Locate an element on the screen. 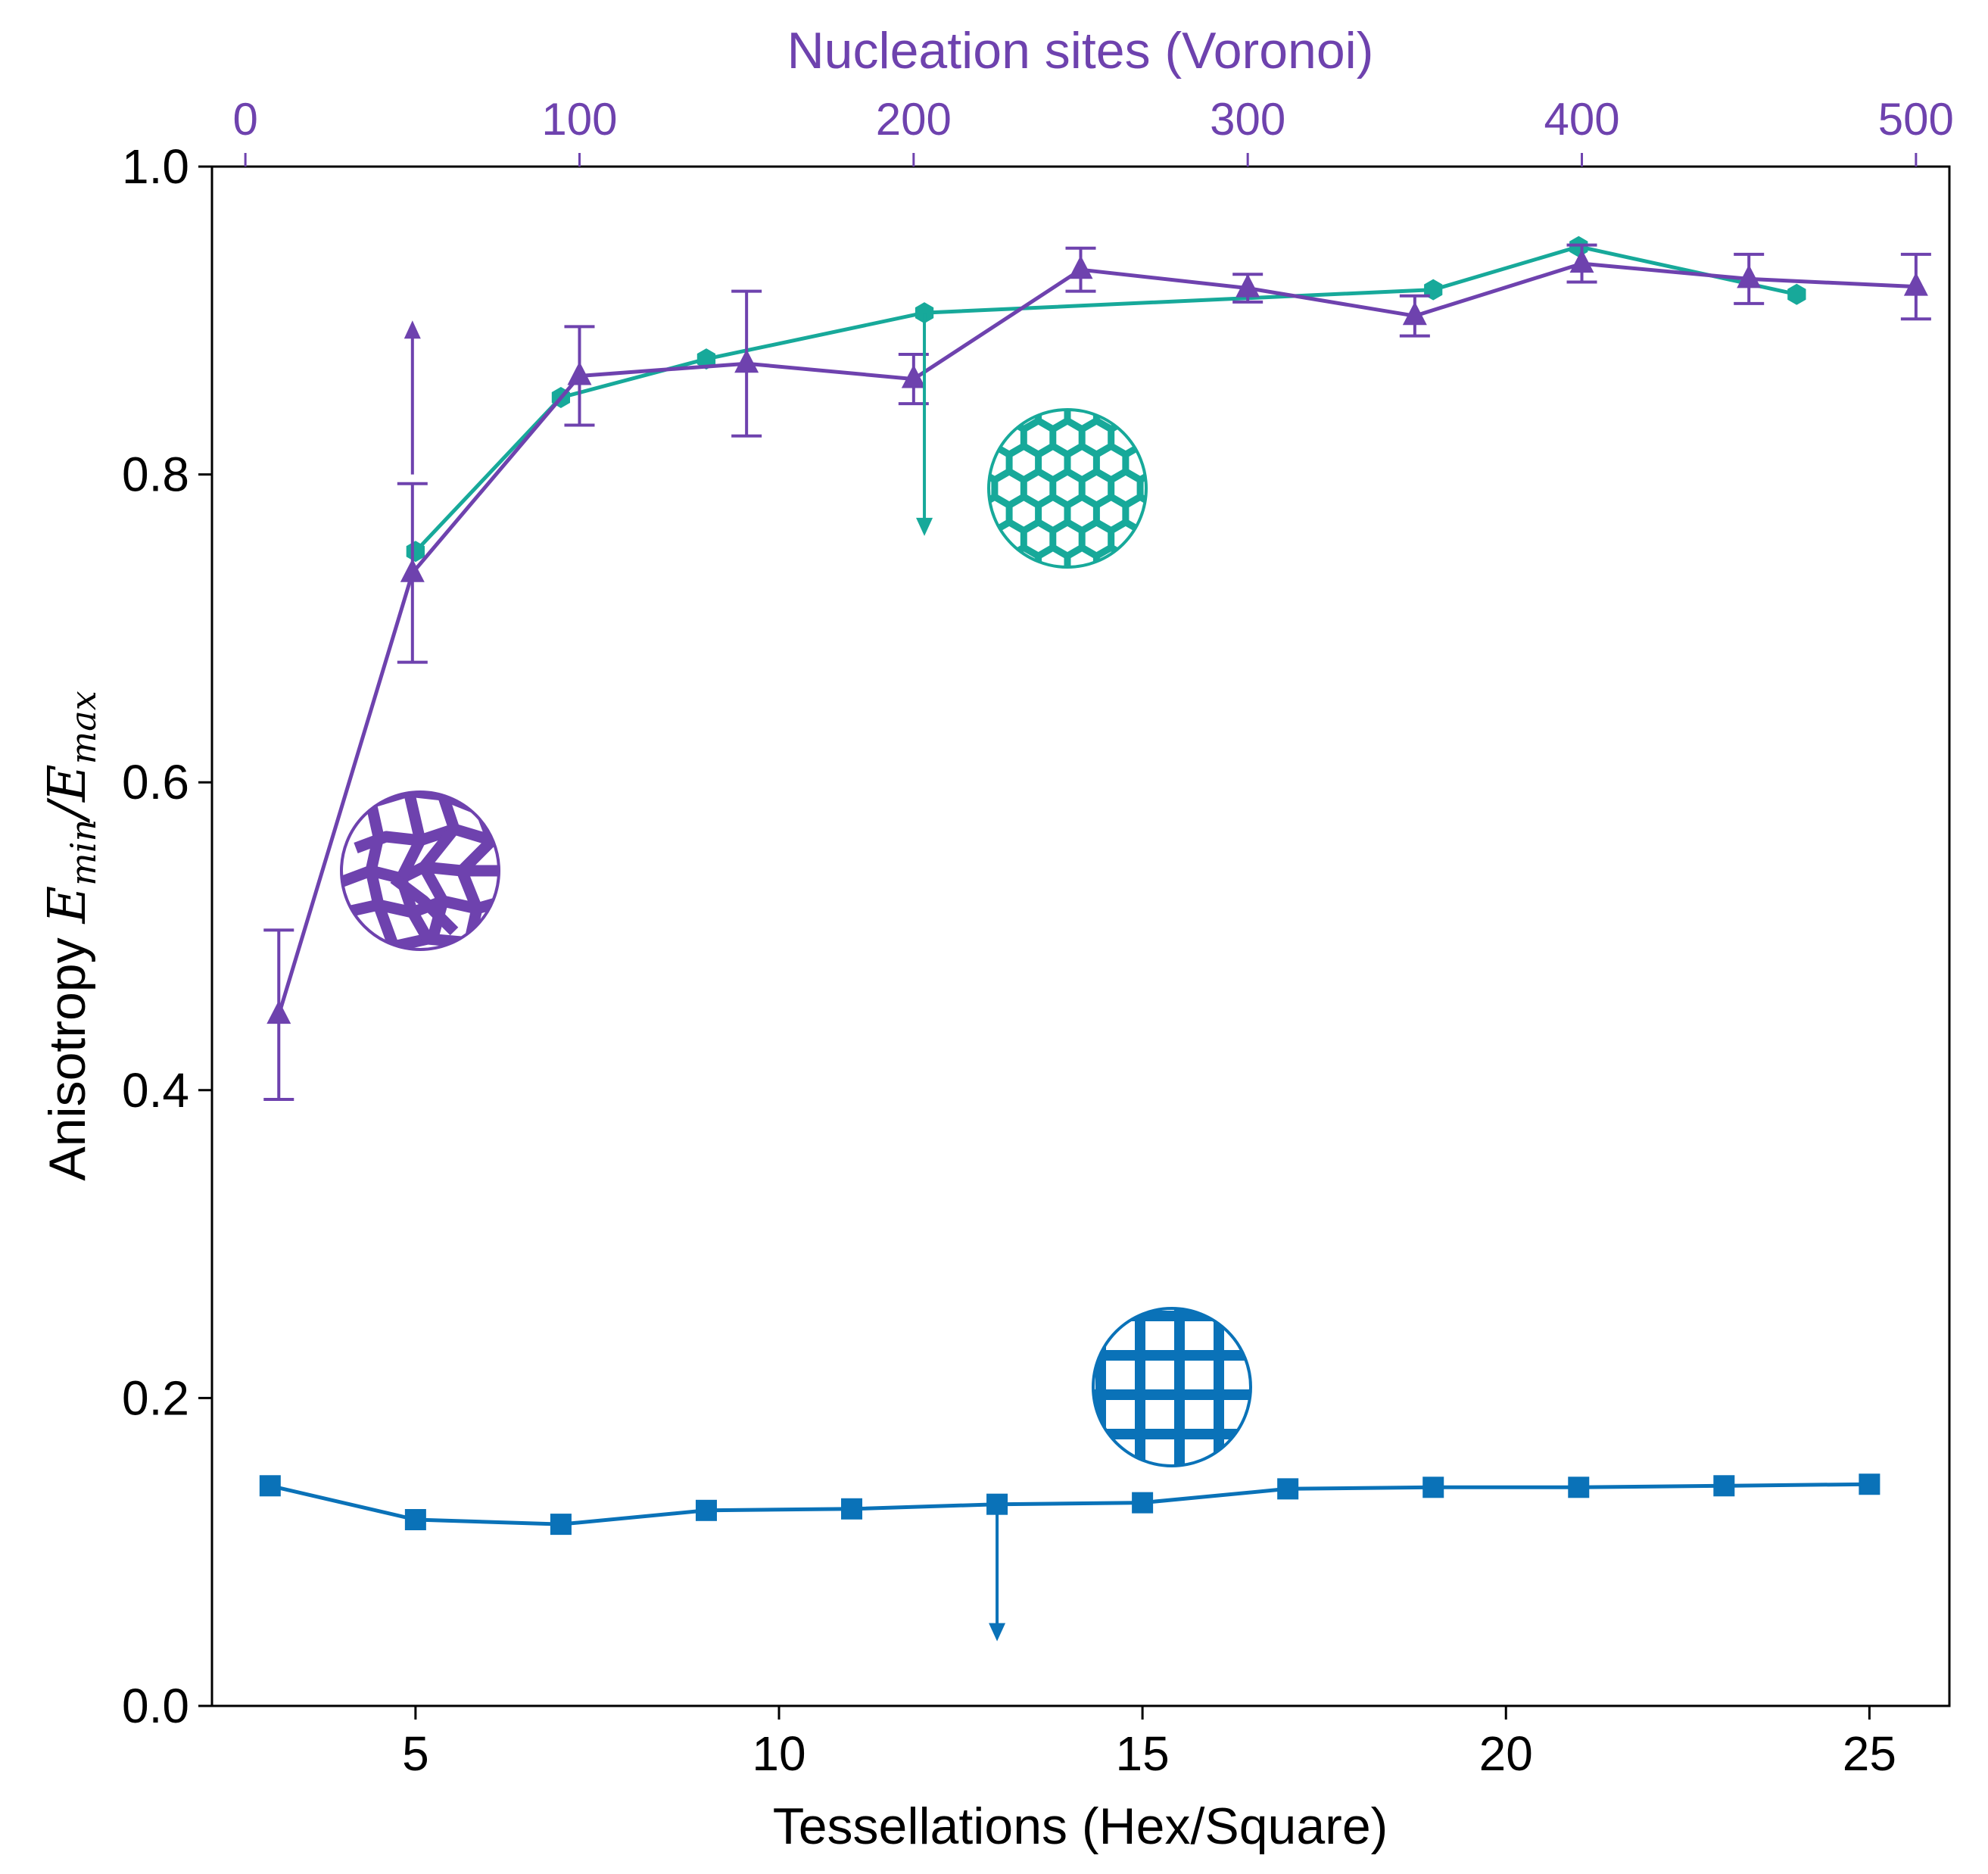 The height and width of the screenshot is (1874, 1988). x-axis-bottom-title: Tessellations (Hex/Square) is located at coordinates (1080, 1827).